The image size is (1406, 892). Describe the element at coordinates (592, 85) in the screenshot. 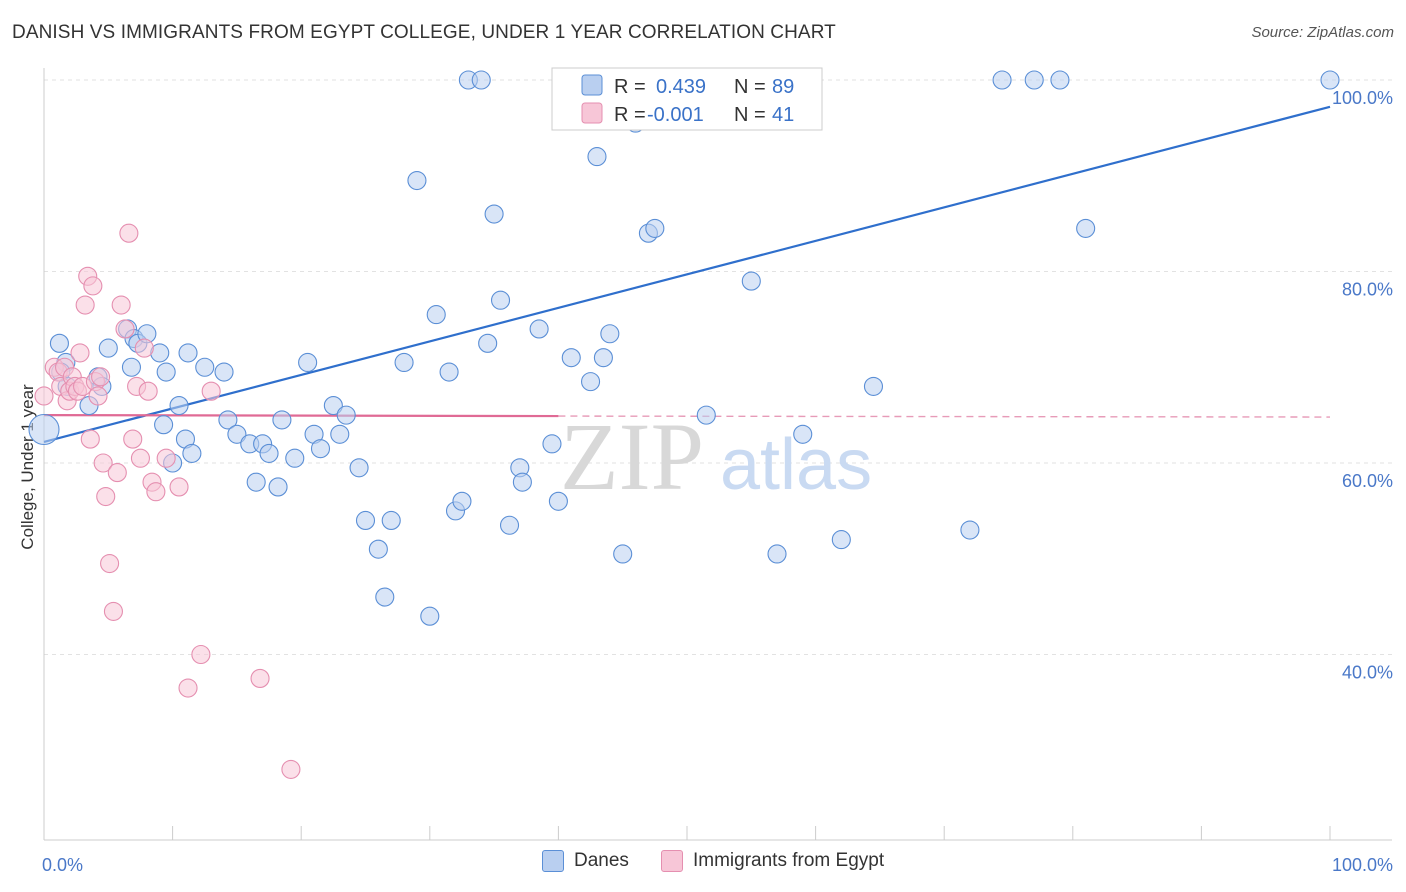

I see `legend-swatch-danes` at that location.